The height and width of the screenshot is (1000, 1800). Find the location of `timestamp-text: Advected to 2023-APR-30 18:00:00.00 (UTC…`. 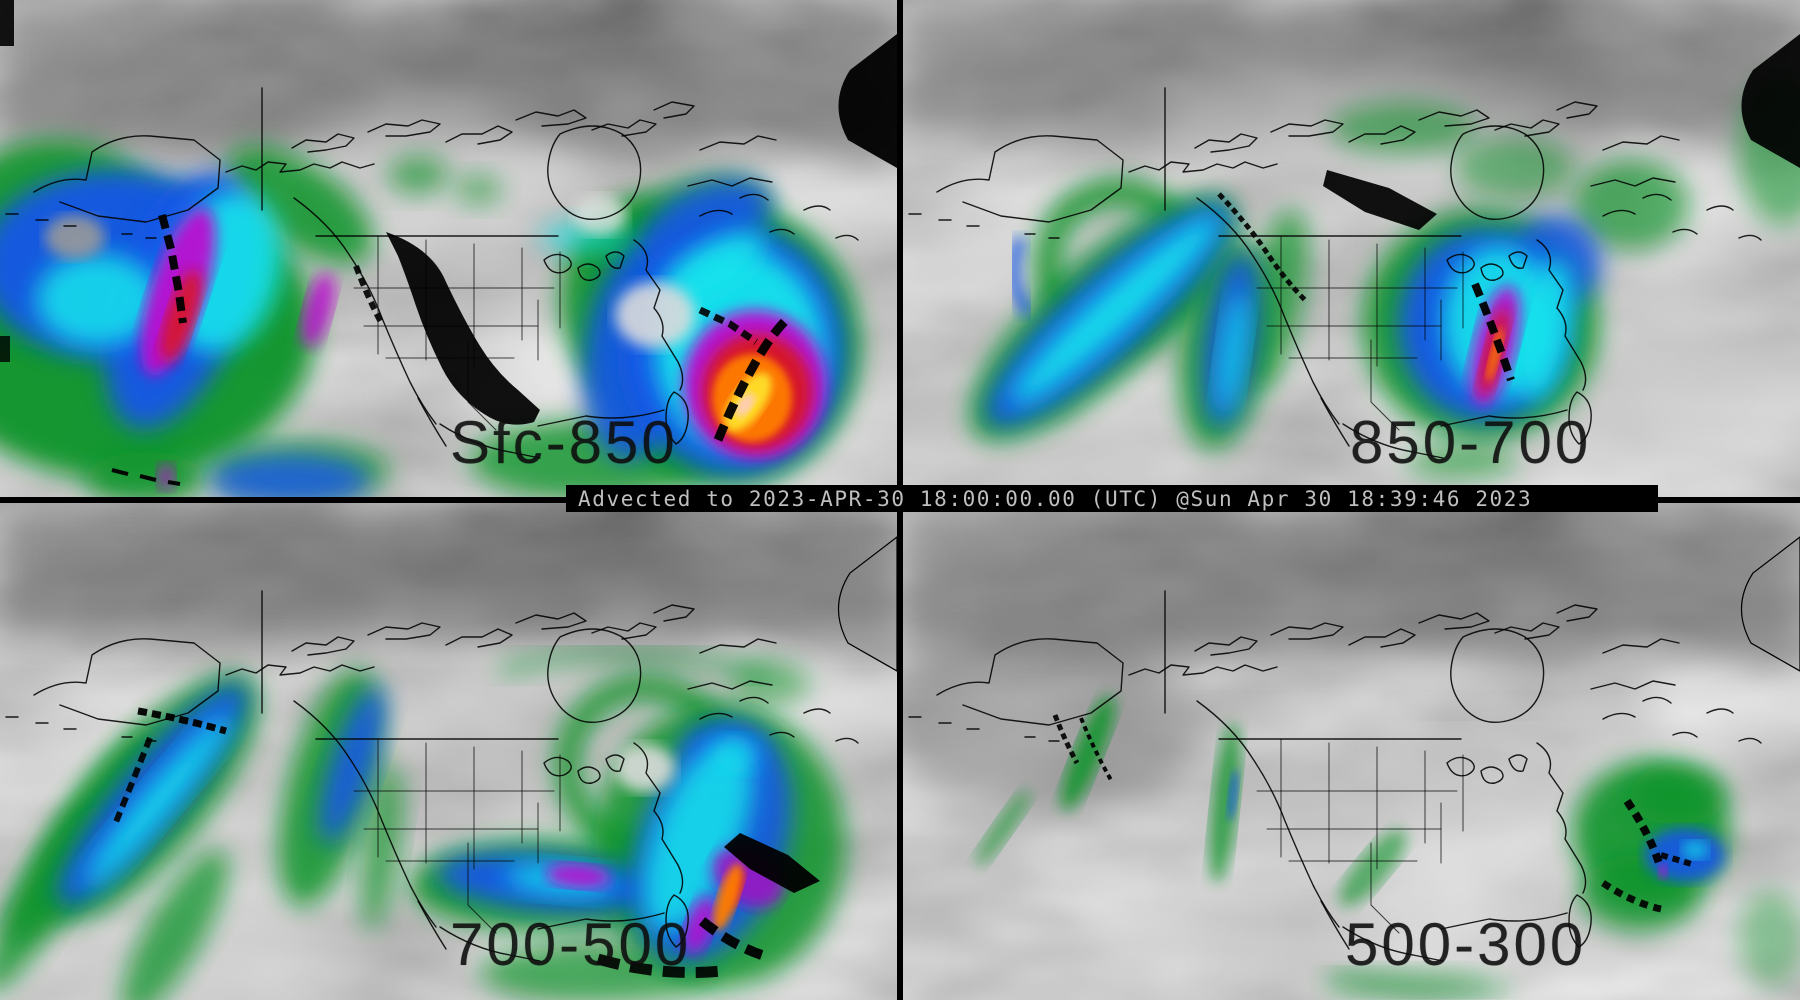

timestamp-text: Advected to 2023-APR-30 18:00:00.00 (UTC… is located at coordinates (1055, 498).